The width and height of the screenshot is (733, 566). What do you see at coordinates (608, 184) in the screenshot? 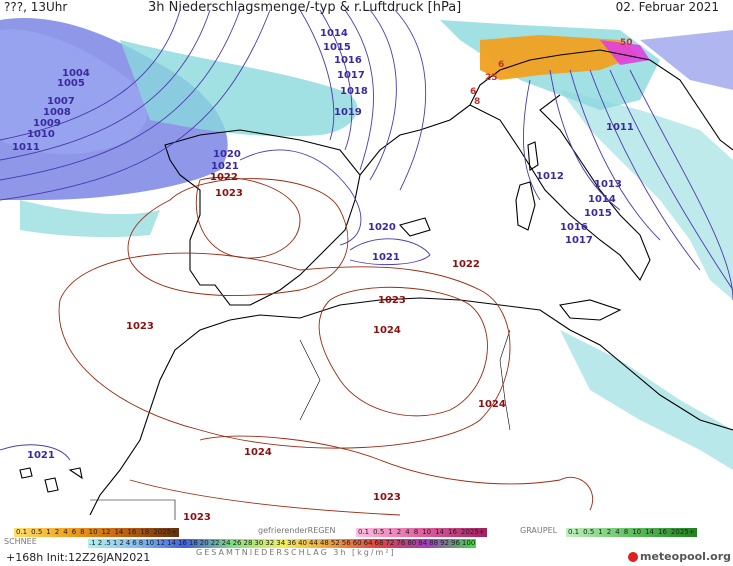
I see `isobar-label: 1013` at bounding box center [608, 184].